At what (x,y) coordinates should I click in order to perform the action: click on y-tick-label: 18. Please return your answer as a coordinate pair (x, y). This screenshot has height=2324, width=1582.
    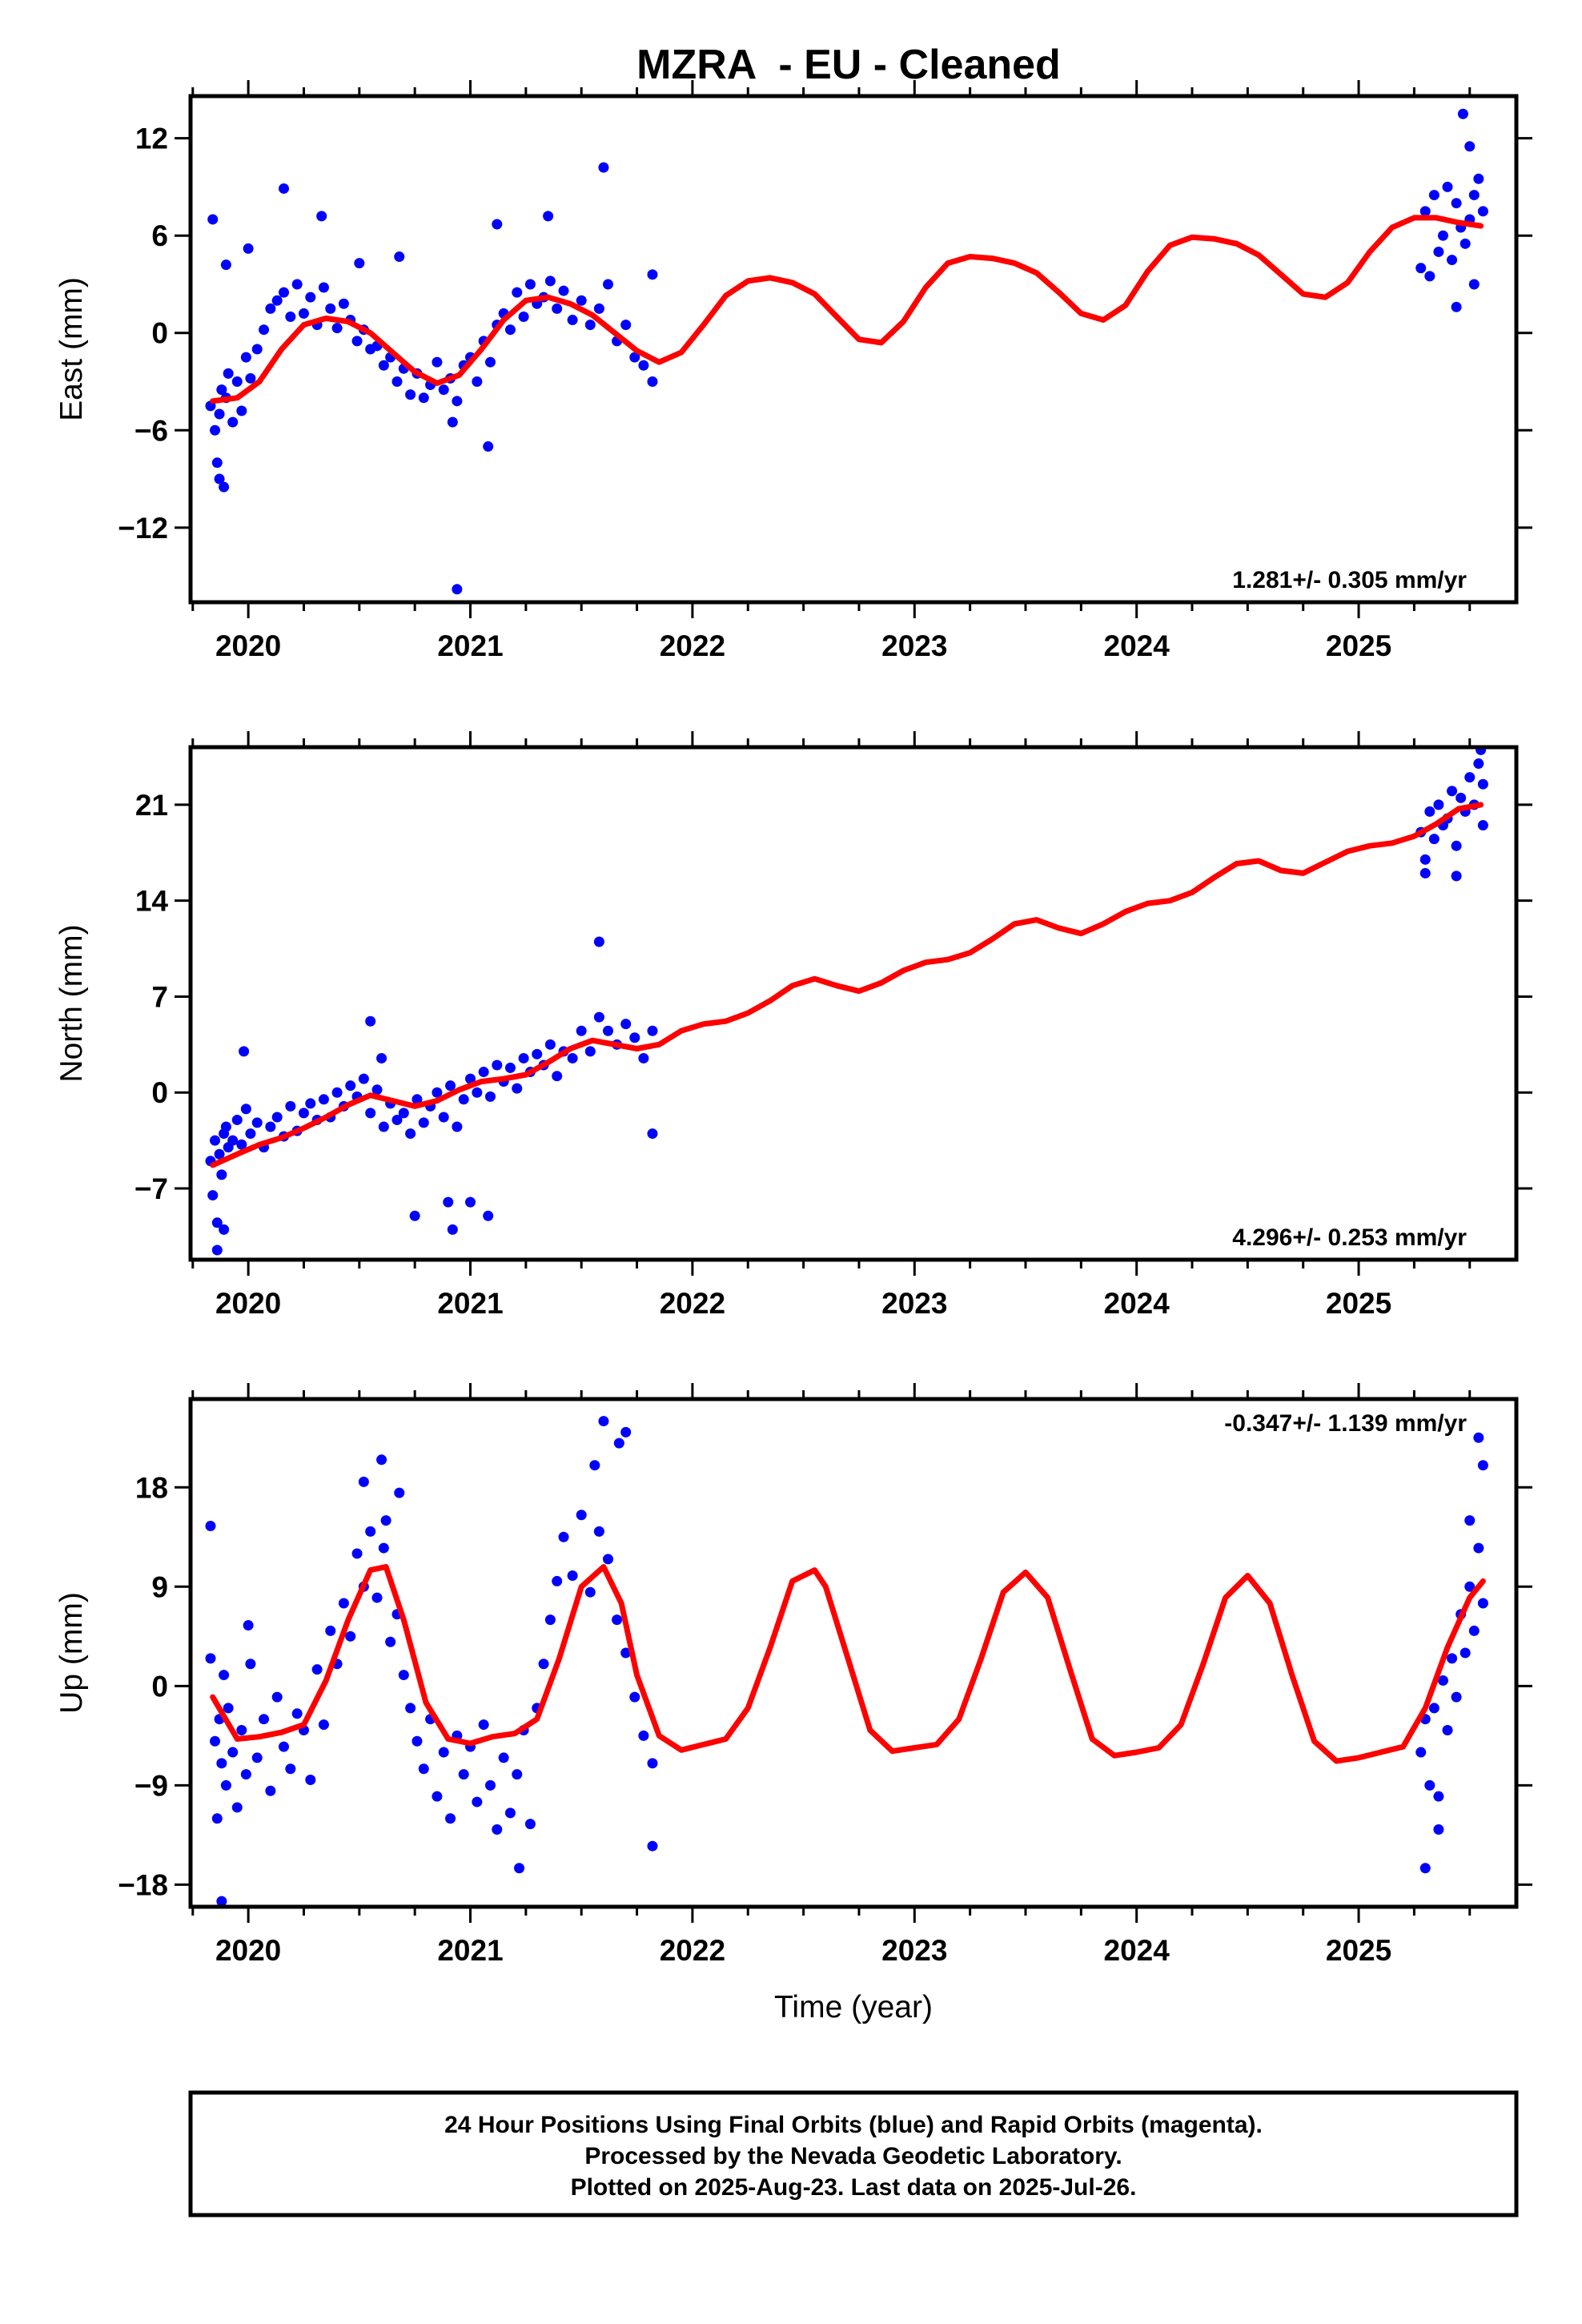
    Looking at the image, I should click on (151, 1487).